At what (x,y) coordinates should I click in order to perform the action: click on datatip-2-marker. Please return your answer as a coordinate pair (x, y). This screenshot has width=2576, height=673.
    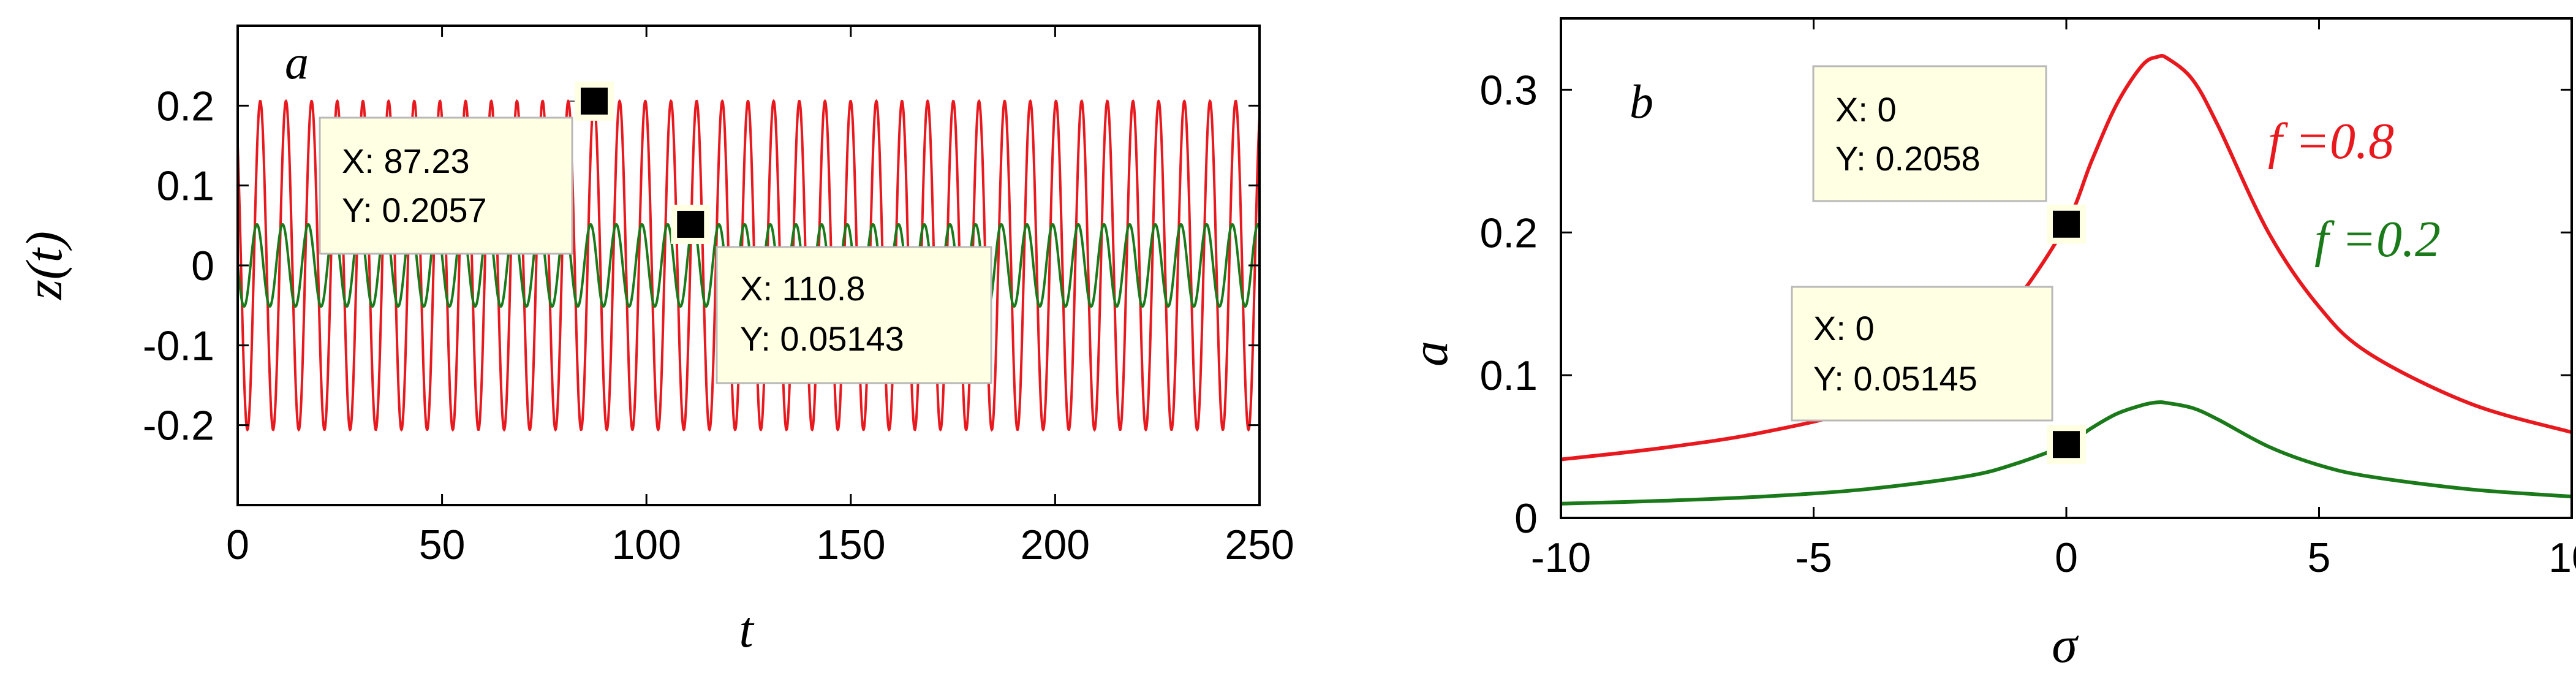
    Looking at the image, I should click on (691, 224).